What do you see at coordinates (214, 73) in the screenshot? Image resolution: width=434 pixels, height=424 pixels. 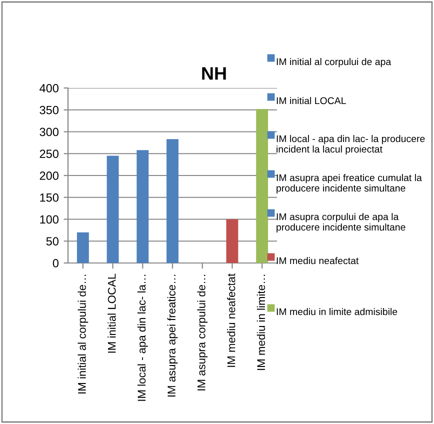 I see `chart-title: NH` at bounding box center [214, 73].